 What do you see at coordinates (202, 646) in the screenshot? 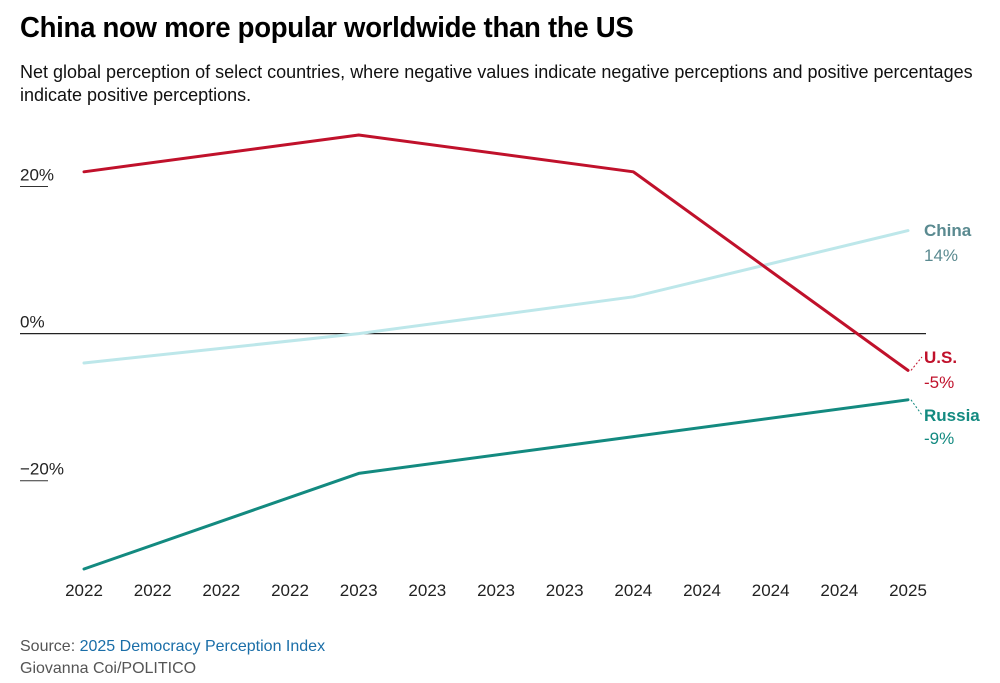
I see `source-link: 2025 Democracy Perception Index` at bounding box center [202, 646].